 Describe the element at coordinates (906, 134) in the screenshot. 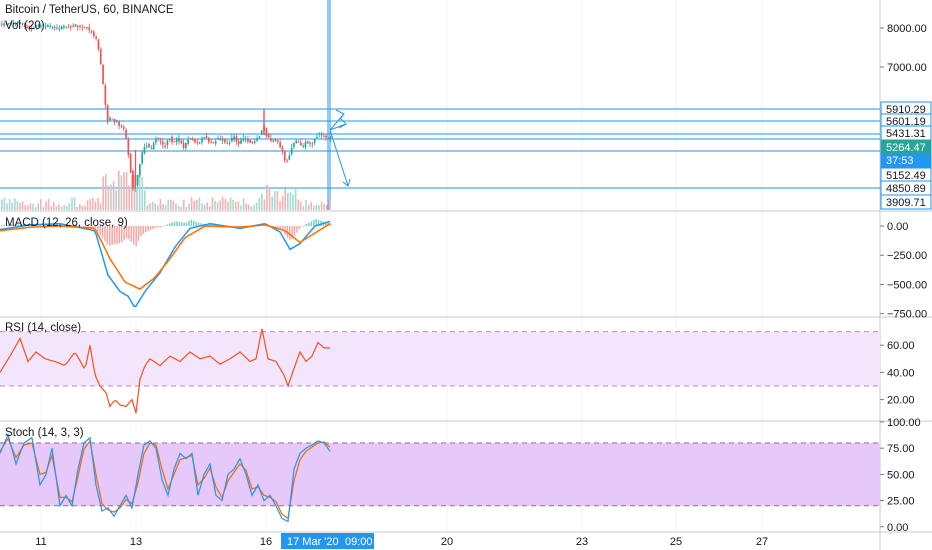

I see `price-level-label: 5431.31` at that location.